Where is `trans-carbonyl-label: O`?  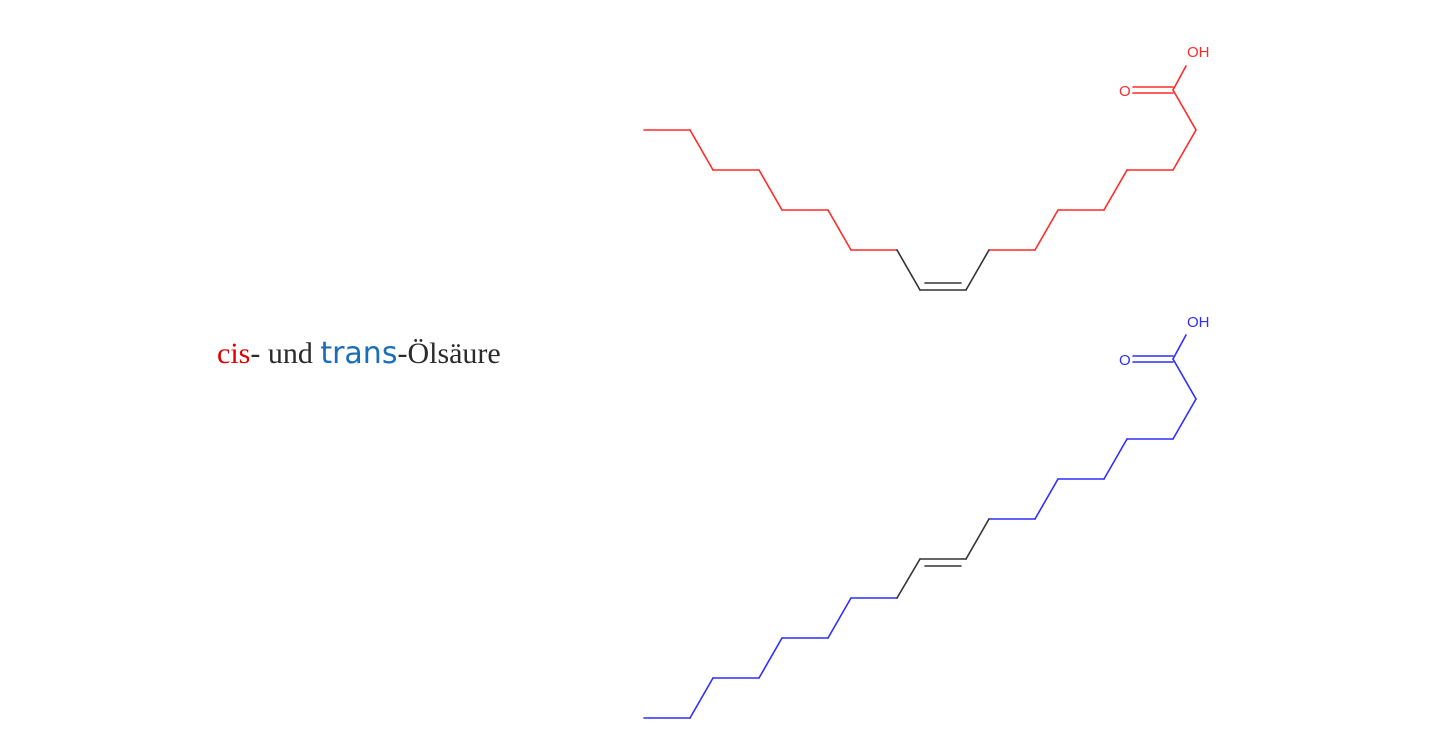
trans-carbonyl-label: O is located at coordinates (1125, 360).